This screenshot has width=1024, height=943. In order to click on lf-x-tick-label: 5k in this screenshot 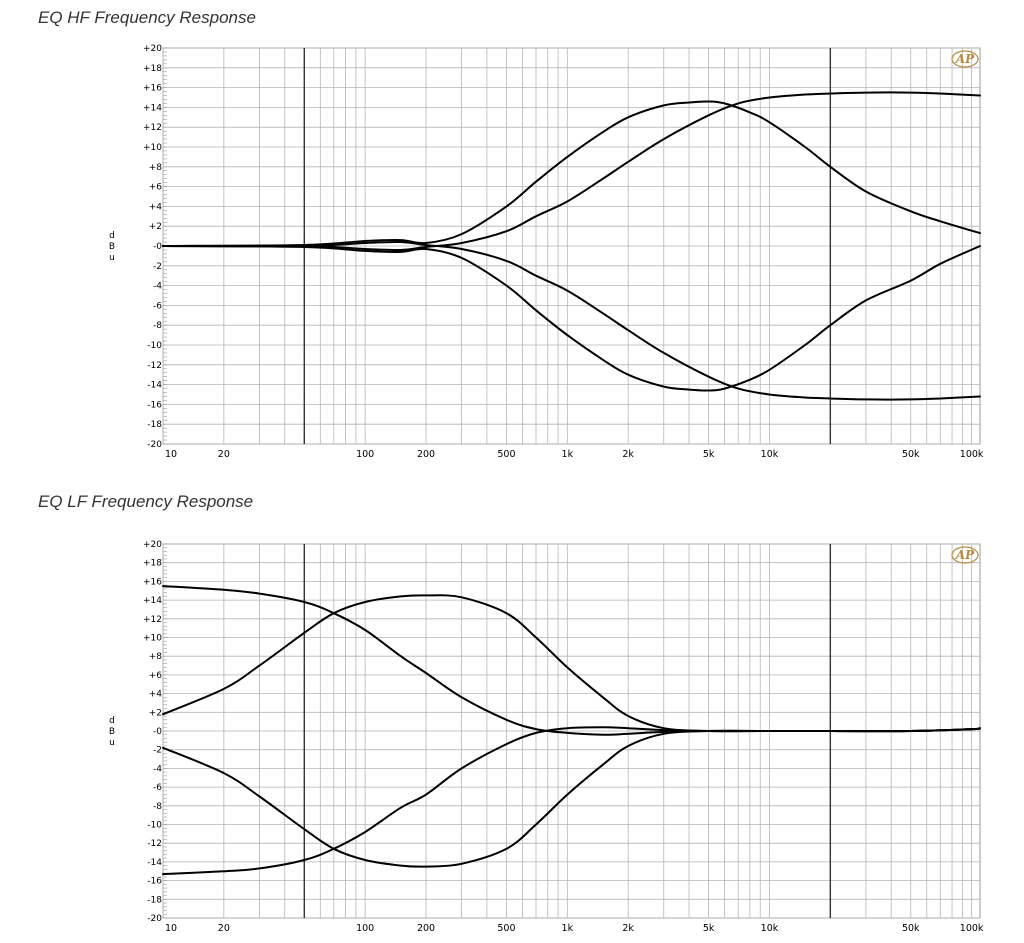, I will do `click(709, 928)`.